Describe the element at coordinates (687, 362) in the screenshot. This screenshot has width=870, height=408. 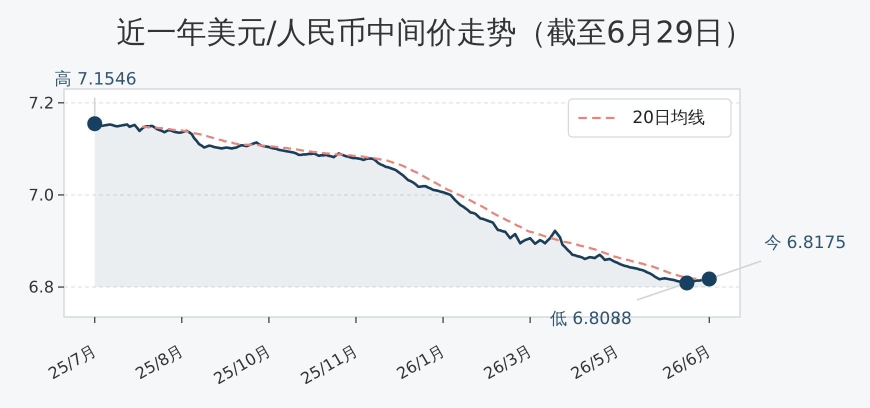
I see `x-tick-label: 26/6月` at that location.